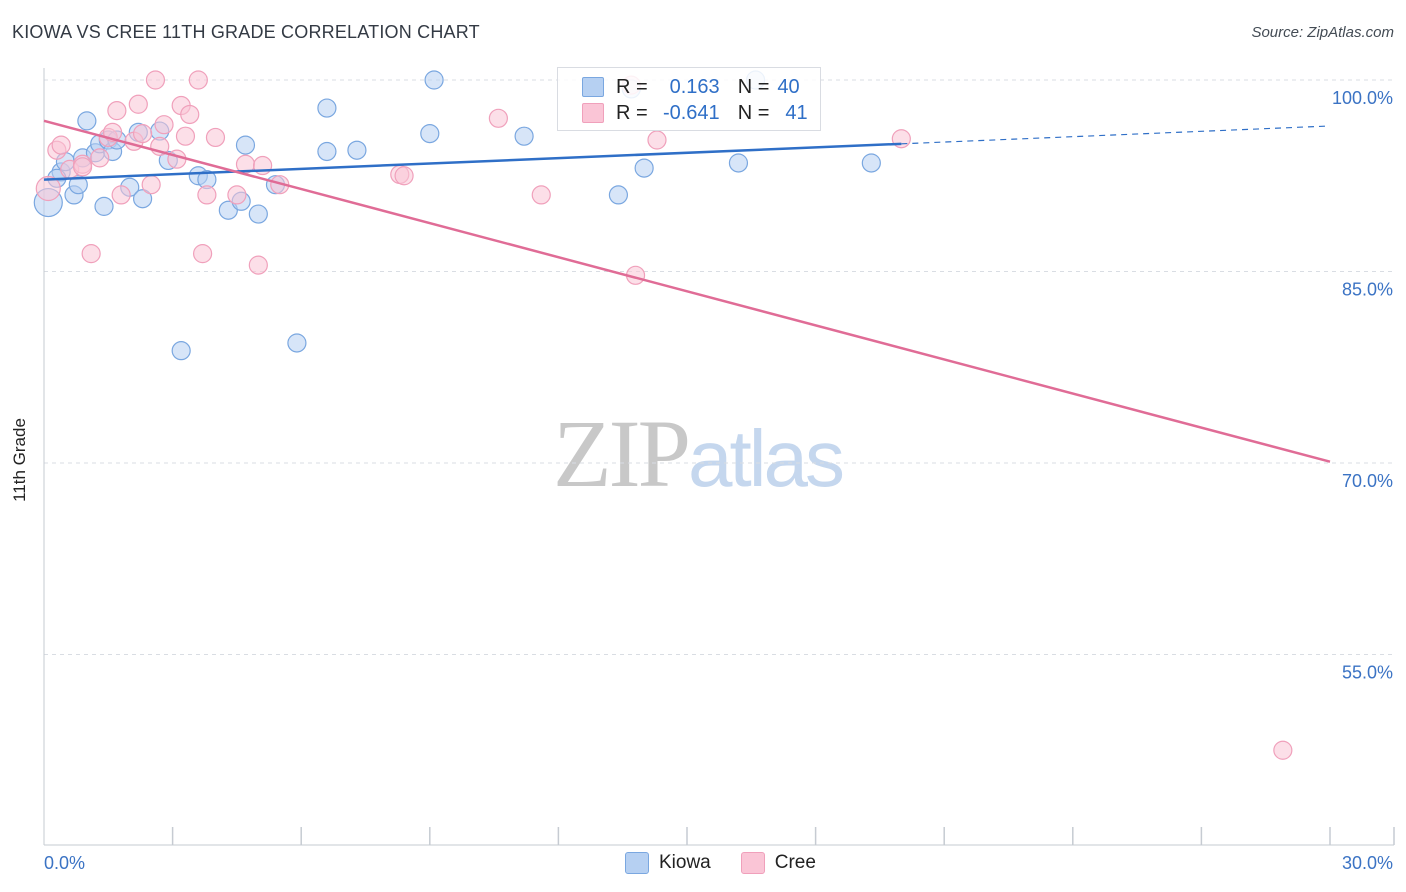 The width and height of the screenshot is (1406, 892). Describe the element at coordinates (1367, 290) in the screenshot. I see `y-tick-label: 85.0%` at that location.